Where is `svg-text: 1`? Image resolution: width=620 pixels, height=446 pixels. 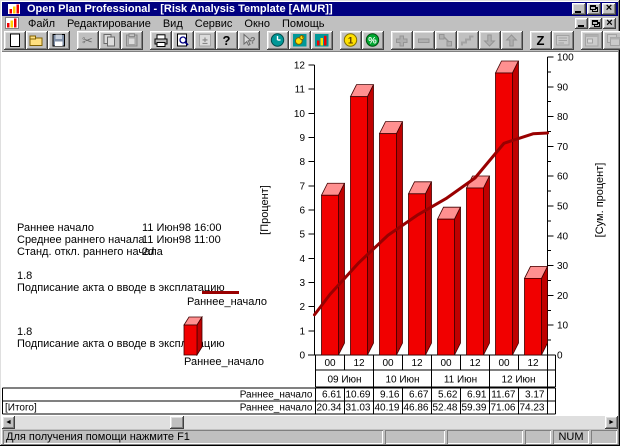 svg-text: 1 is located at coordinates (302, 331).